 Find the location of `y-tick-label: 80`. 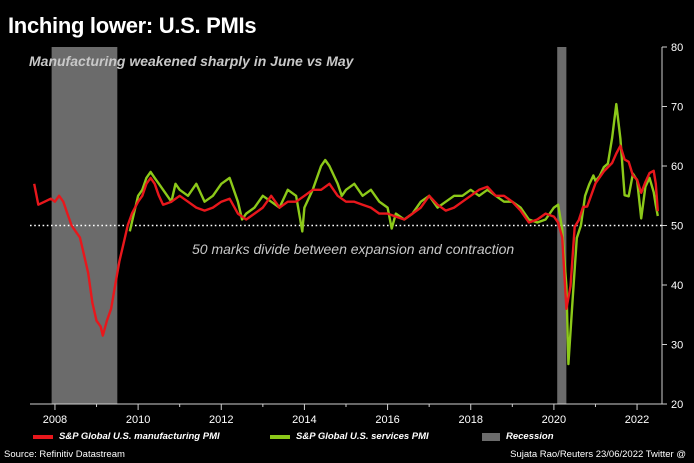

y-tick-label: 80 is located at coordinates (677, 48).